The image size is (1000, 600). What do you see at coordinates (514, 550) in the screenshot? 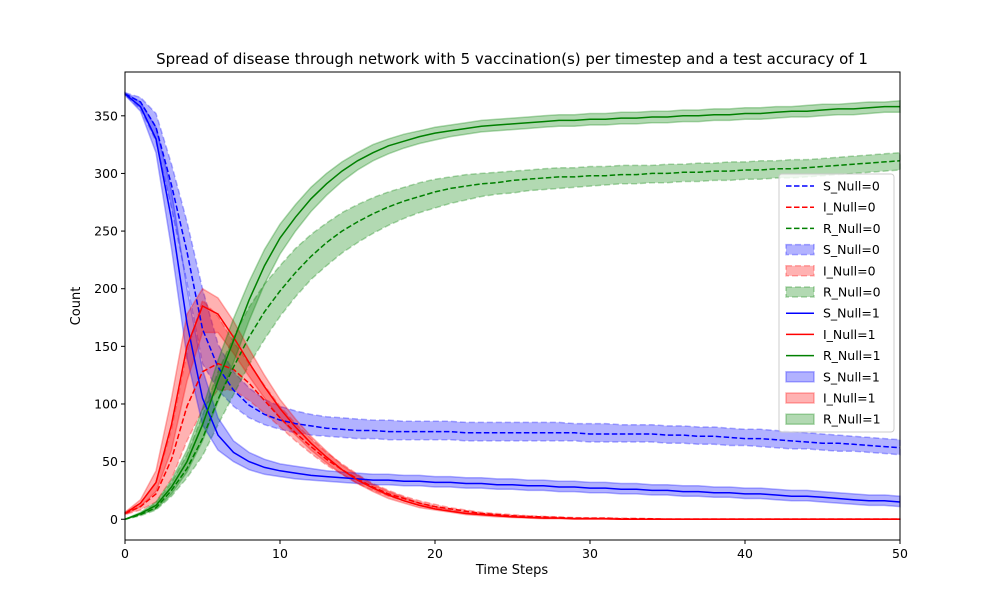
I see `x-axis-ticks: 0 10 20 30 40 50` at bounding box center [514, 550].